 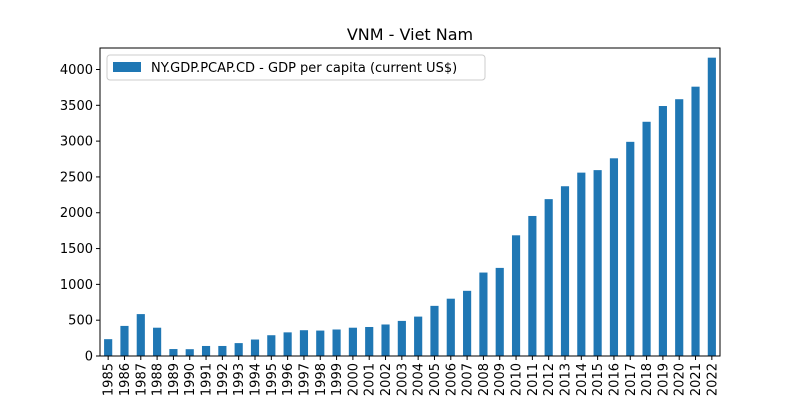 What do you see at coordinates (190, 379) in the screenshot?
I see `x-tick-label: 1990` at bounding box center [190, 379].